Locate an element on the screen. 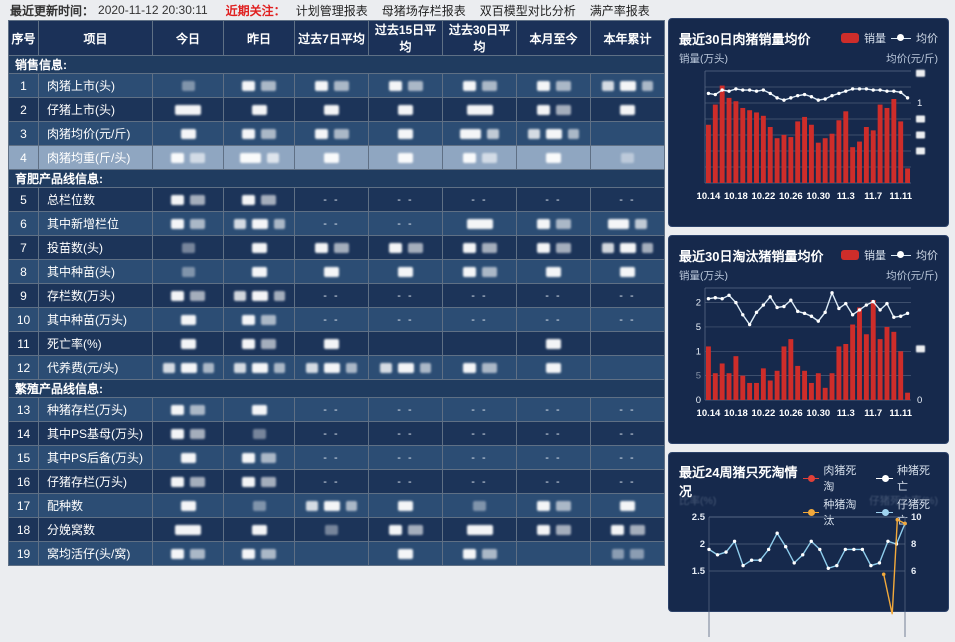 The image size is (955, 642). table-row: 12 代养费(元/头) is located at coordinates (336, 367).